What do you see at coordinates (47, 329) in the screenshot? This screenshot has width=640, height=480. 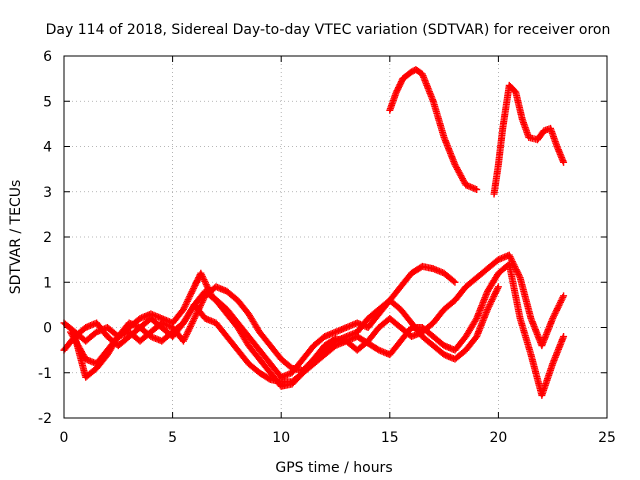 I see `y-tick-label: 0` at bounding box center [47, 329].